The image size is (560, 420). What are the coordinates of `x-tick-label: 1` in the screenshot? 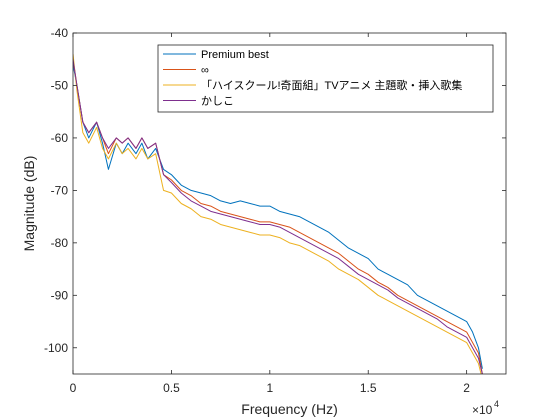 It's located at (269, 388).